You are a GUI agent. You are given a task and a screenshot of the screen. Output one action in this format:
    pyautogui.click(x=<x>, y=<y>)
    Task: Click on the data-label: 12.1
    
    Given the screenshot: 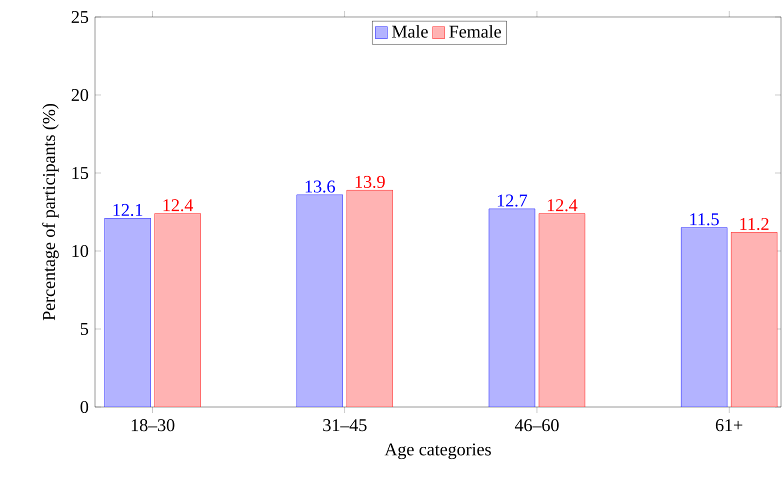 What is the action you would take?
    pyautogui.click(x=128, y=210)
    